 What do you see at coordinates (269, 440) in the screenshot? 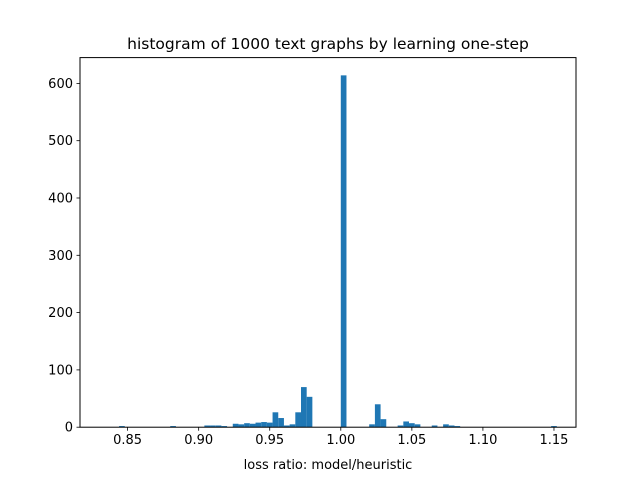
I see `x-tick-label: 0.95` at bounding box center [269, 440].